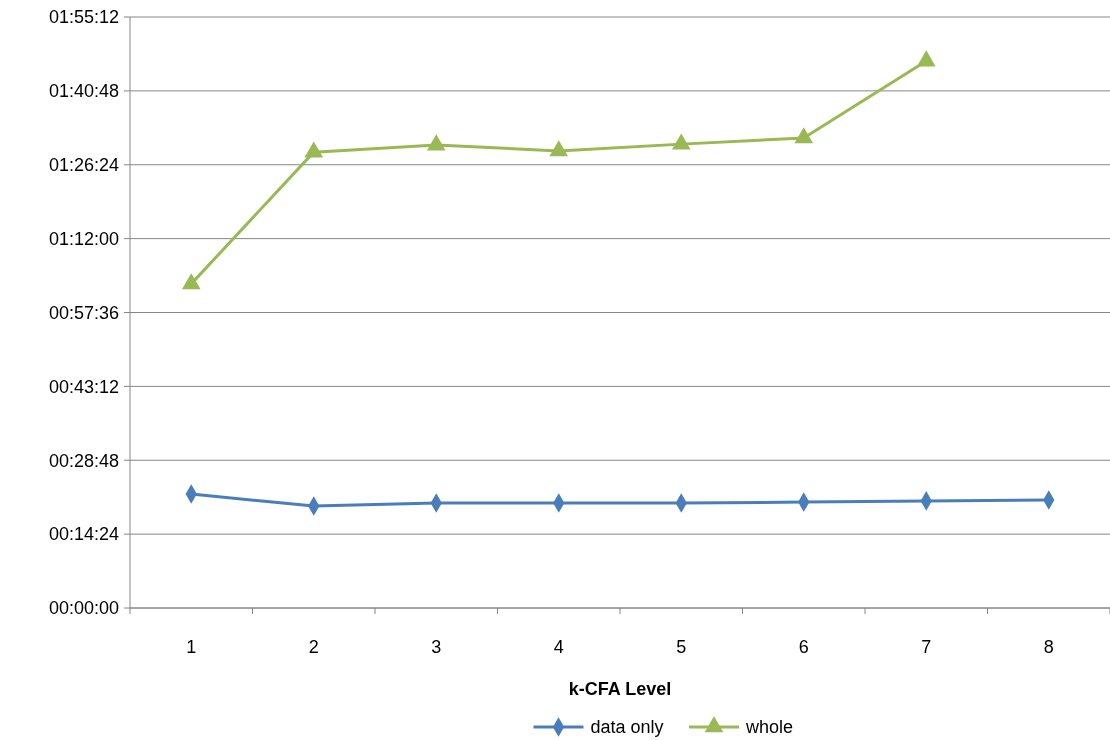 The width and height of the screenshot is (1110, 740). Describe the element at coordinates (1048, 647) in the screenshot. I see `x-tick-label: 8` at that location.